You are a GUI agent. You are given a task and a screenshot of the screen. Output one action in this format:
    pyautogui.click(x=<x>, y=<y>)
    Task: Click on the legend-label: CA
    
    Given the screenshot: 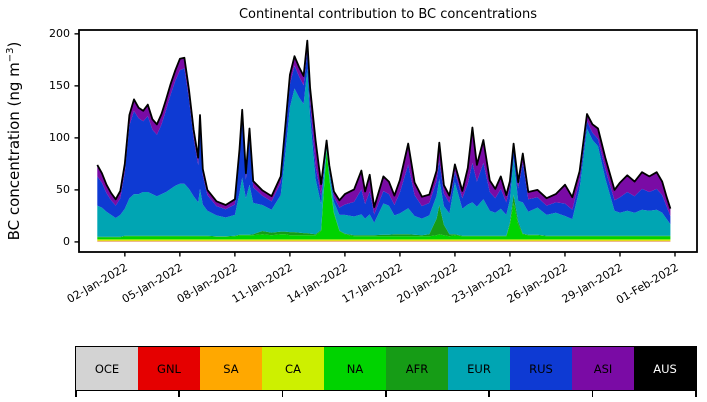 What is the action you would take?
    pyautogui.click(x=293, y=368)
    